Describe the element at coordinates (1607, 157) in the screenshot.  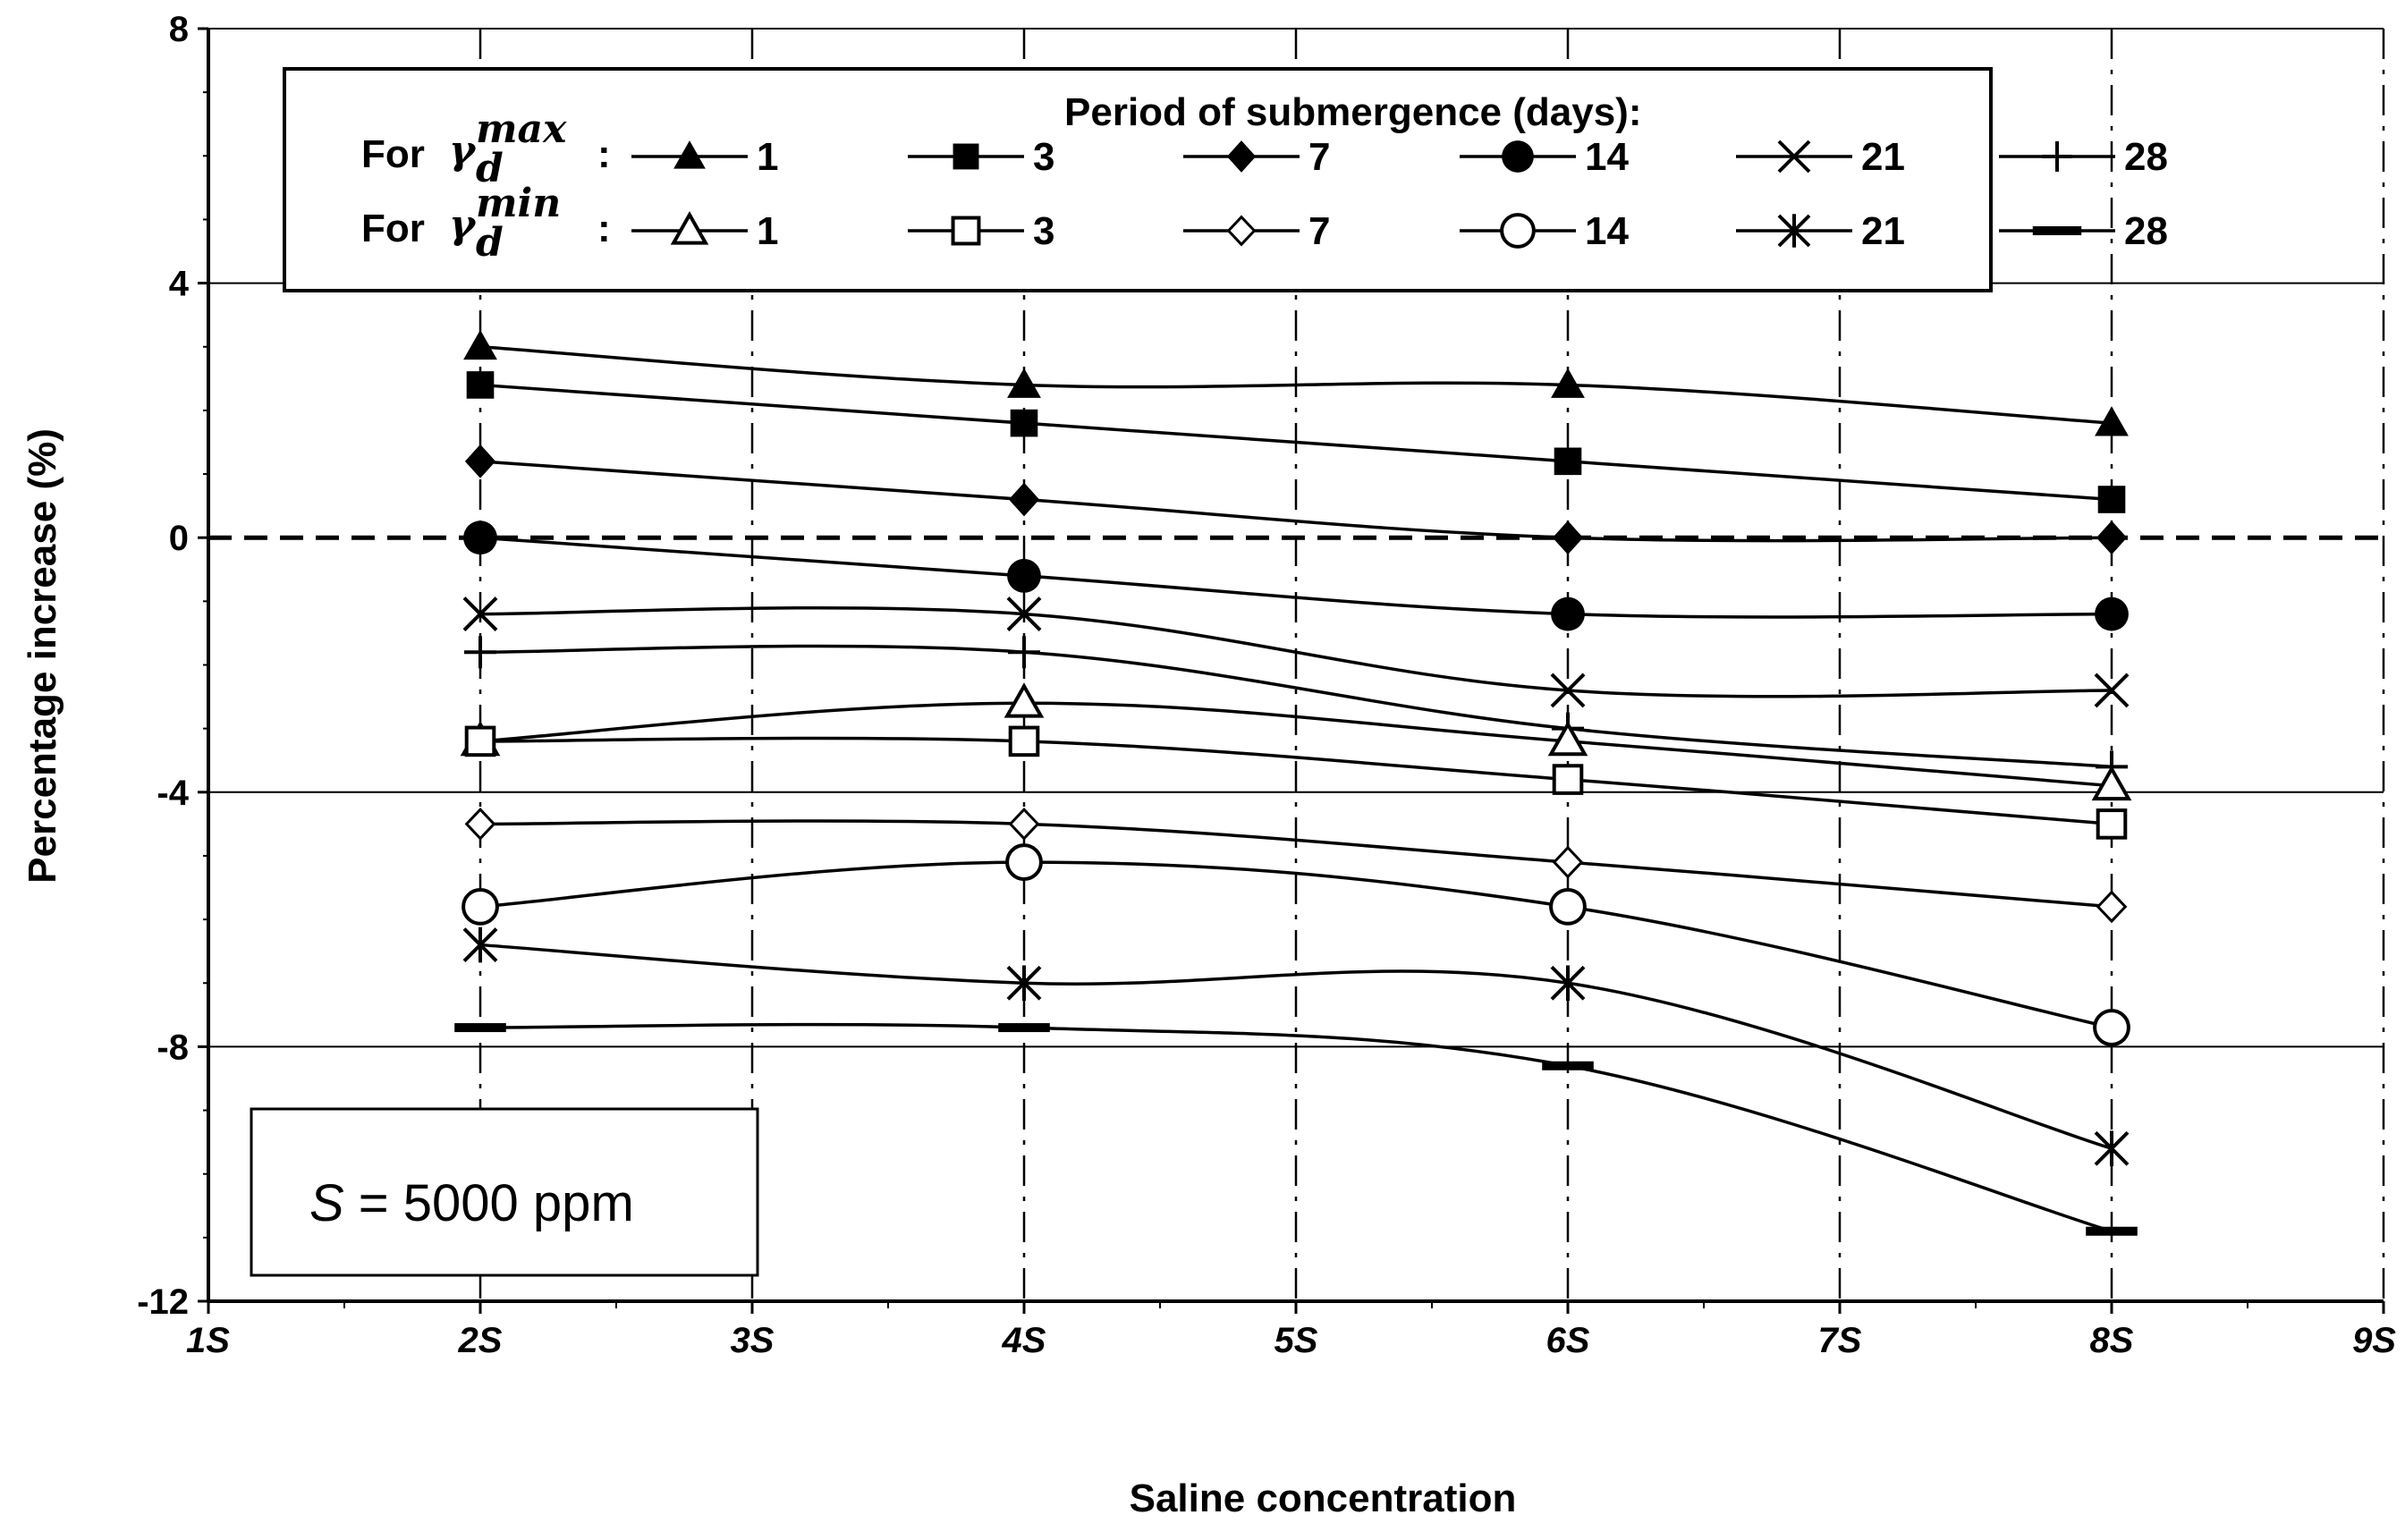
I see `legend-item-label: 14` at that location.